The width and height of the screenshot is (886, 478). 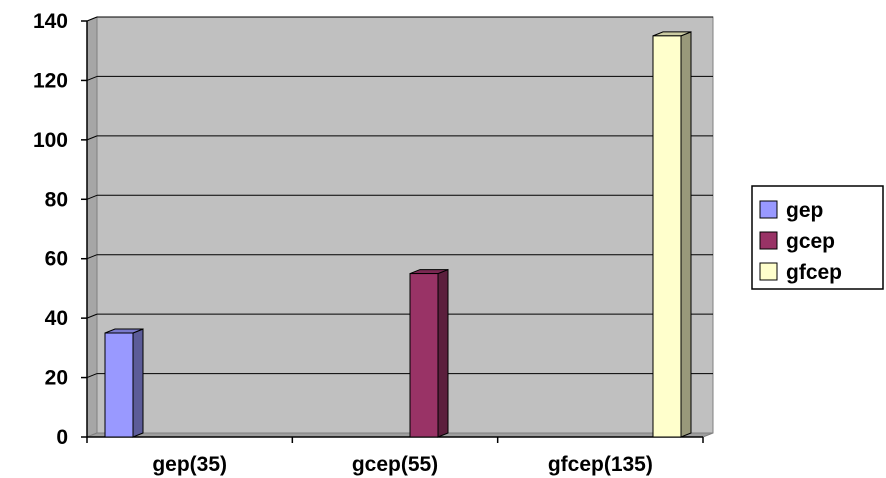 I want to click on y-tick-label: 80, so click(x=56, y=199).